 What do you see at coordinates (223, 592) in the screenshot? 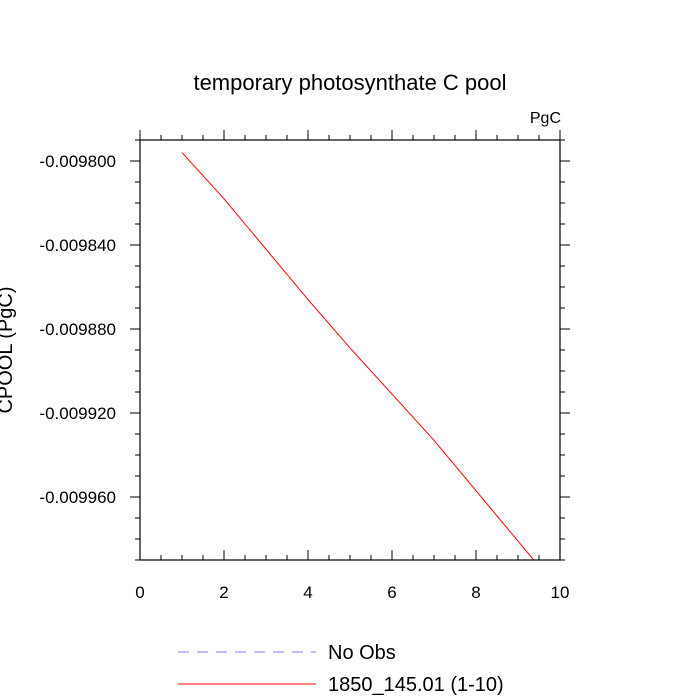
I see `x-tick-label: 2` at bounding box center [223, 592].